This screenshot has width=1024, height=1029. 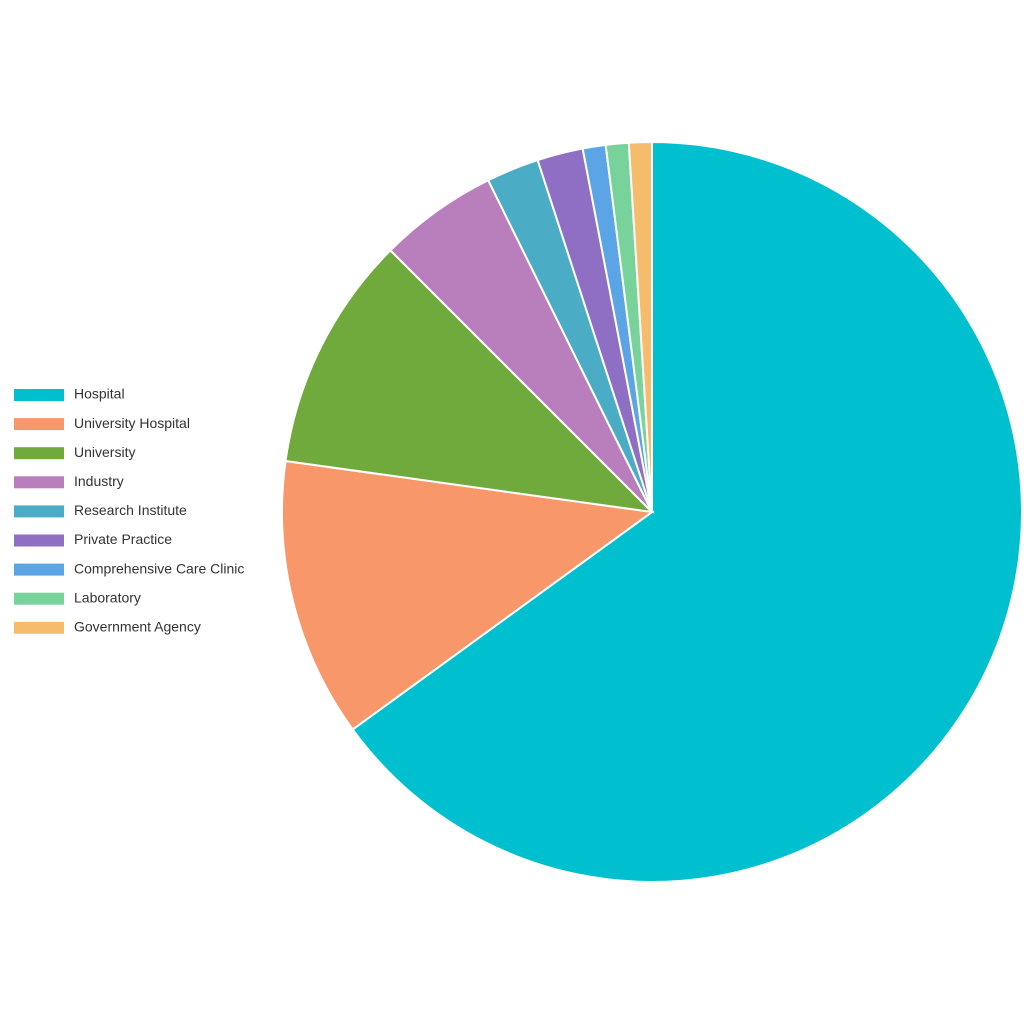 What do you see at coordinates (123, 539) in the screenshot?
I see `legend-label: Private Practice` at bounding box center [123, 539].